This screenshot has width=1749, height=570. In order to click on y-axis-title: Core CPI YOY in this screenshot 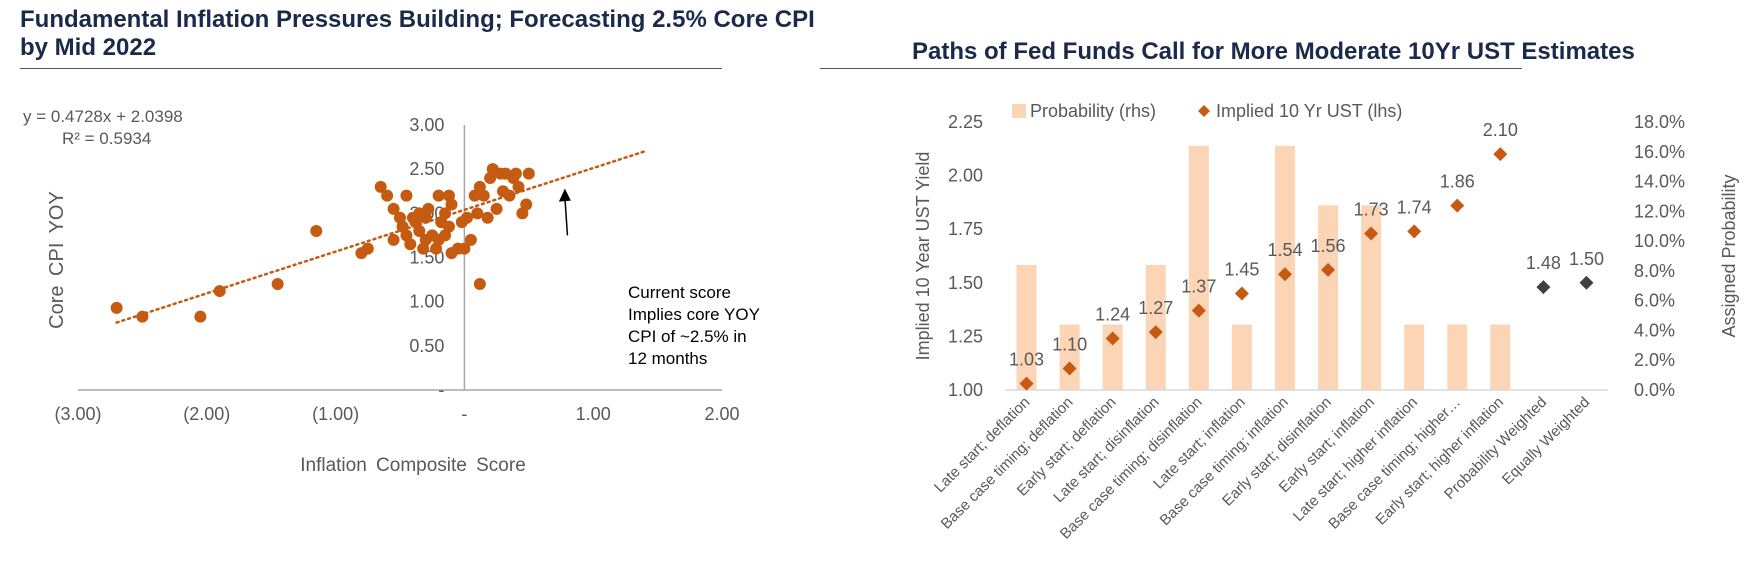, I will do `click(57, 260)`.